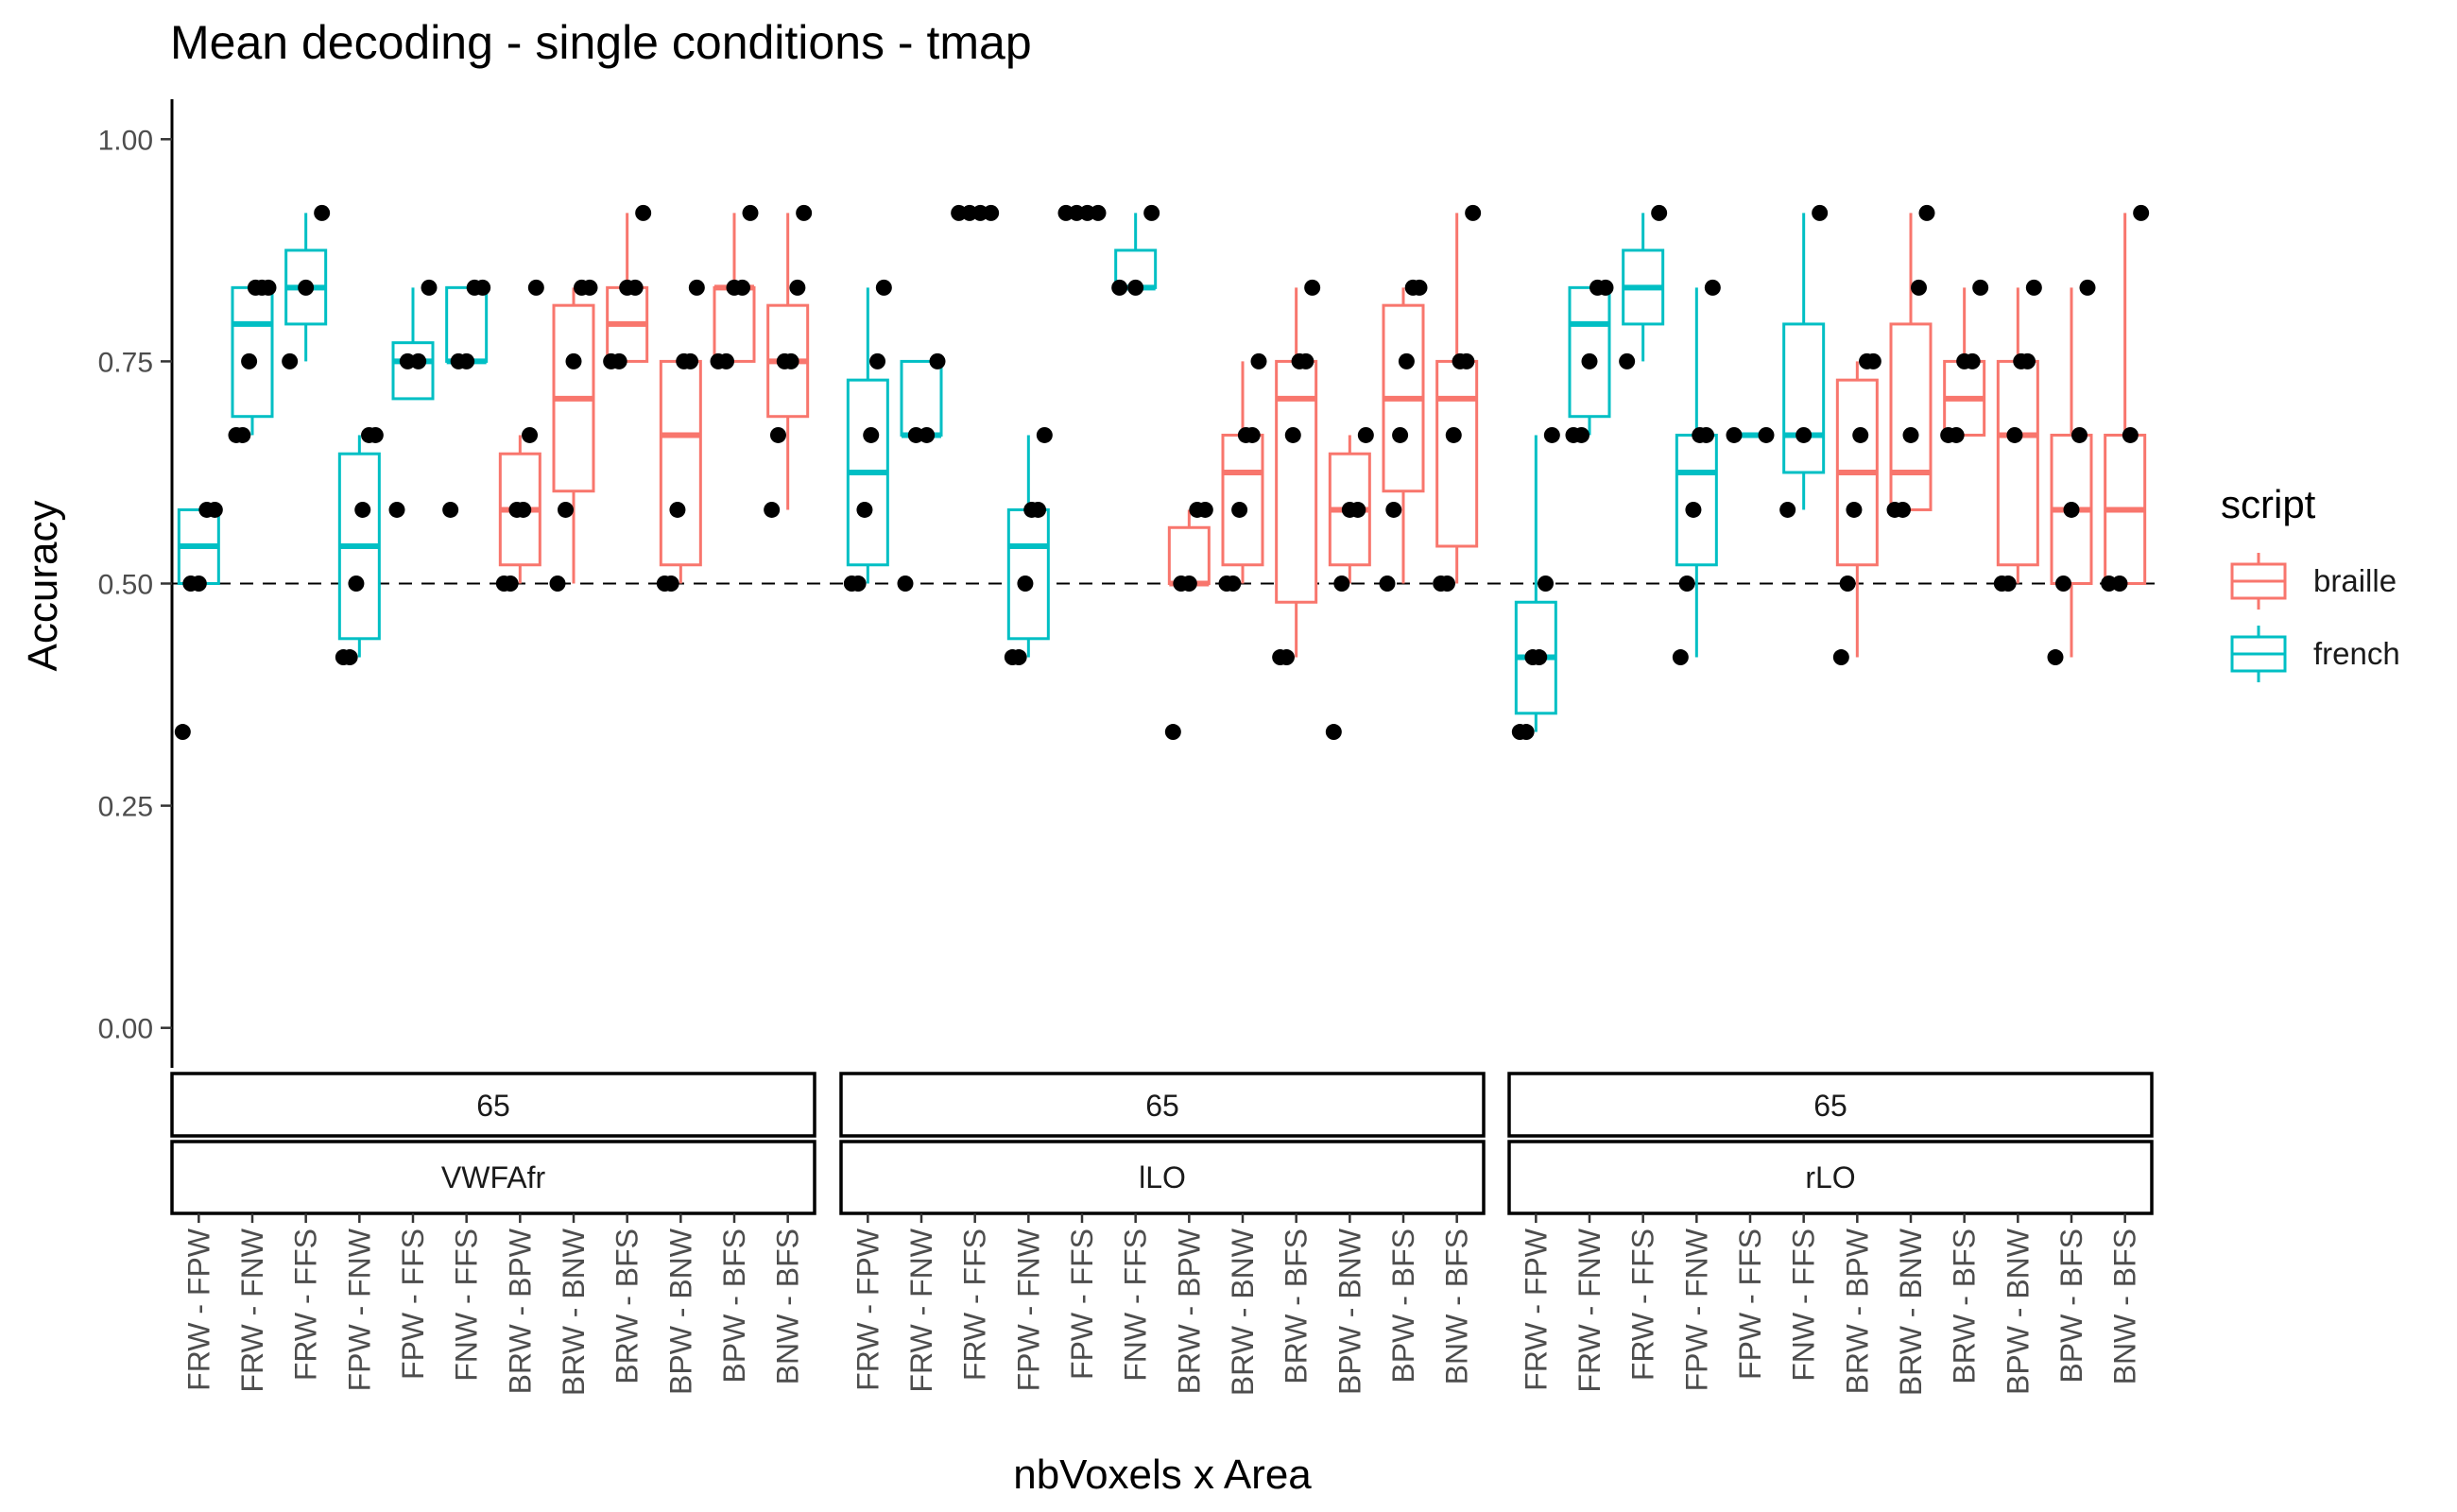 Image resolution: width=2457 pixels, height=1512 pixels. Describe the element at coordinates (125, 362) in the screenshot. I see `y-tick-label: 0.75` at that location.